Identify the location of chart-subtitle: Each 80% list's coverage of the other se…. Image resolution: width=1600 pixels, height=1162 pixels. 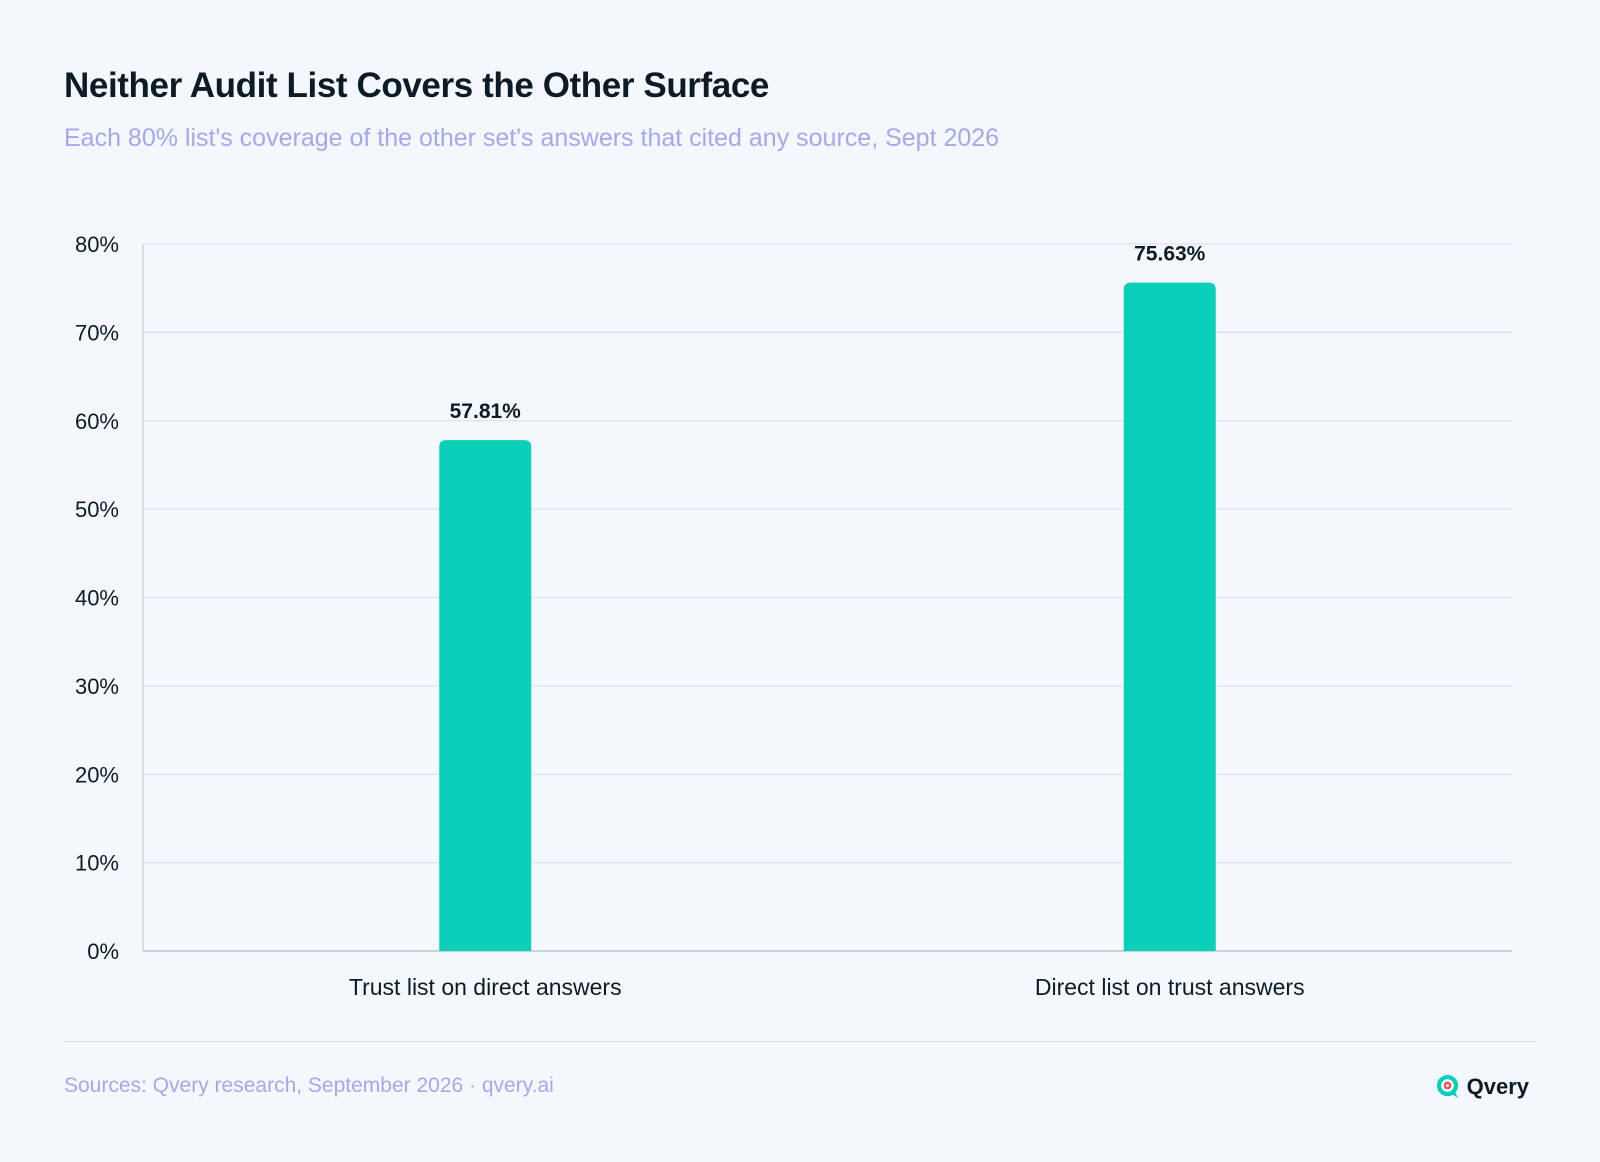
(532, 138).